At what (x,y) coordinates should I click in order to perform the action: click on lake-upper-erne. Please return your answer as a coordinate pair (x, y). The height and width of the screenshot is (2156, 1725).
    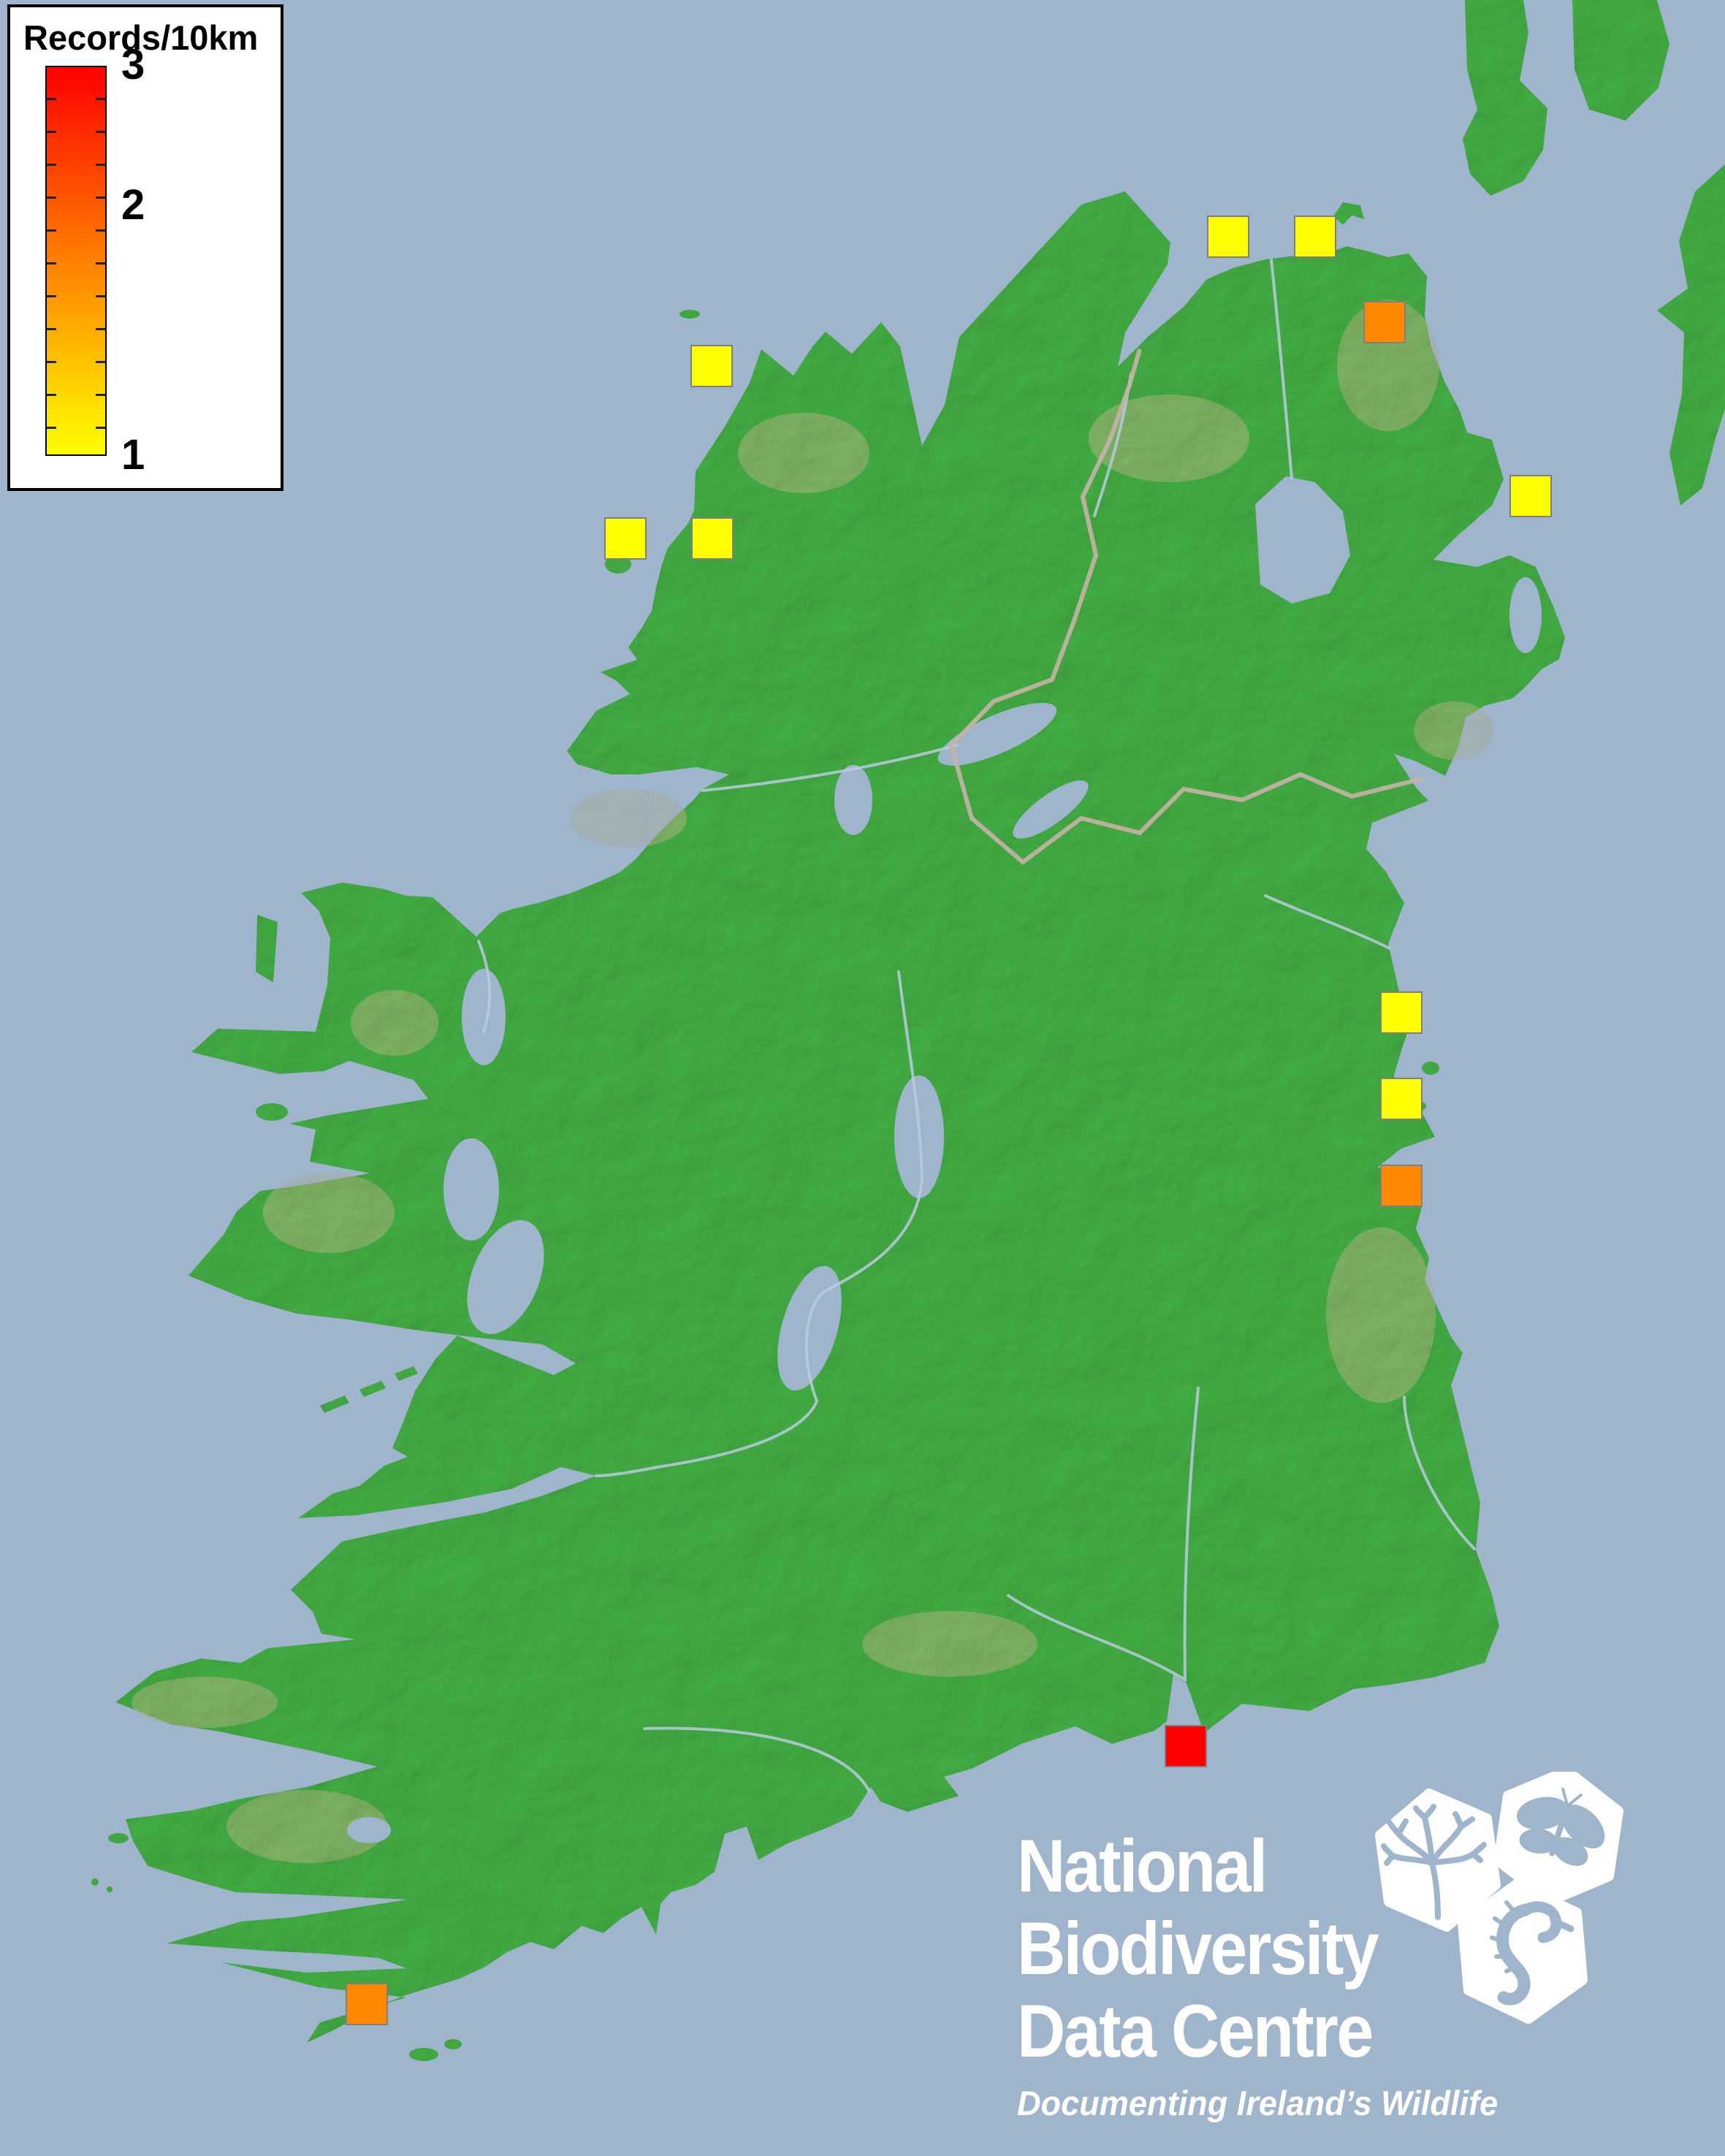
    Looking at the image, I should click on (1051, 809).